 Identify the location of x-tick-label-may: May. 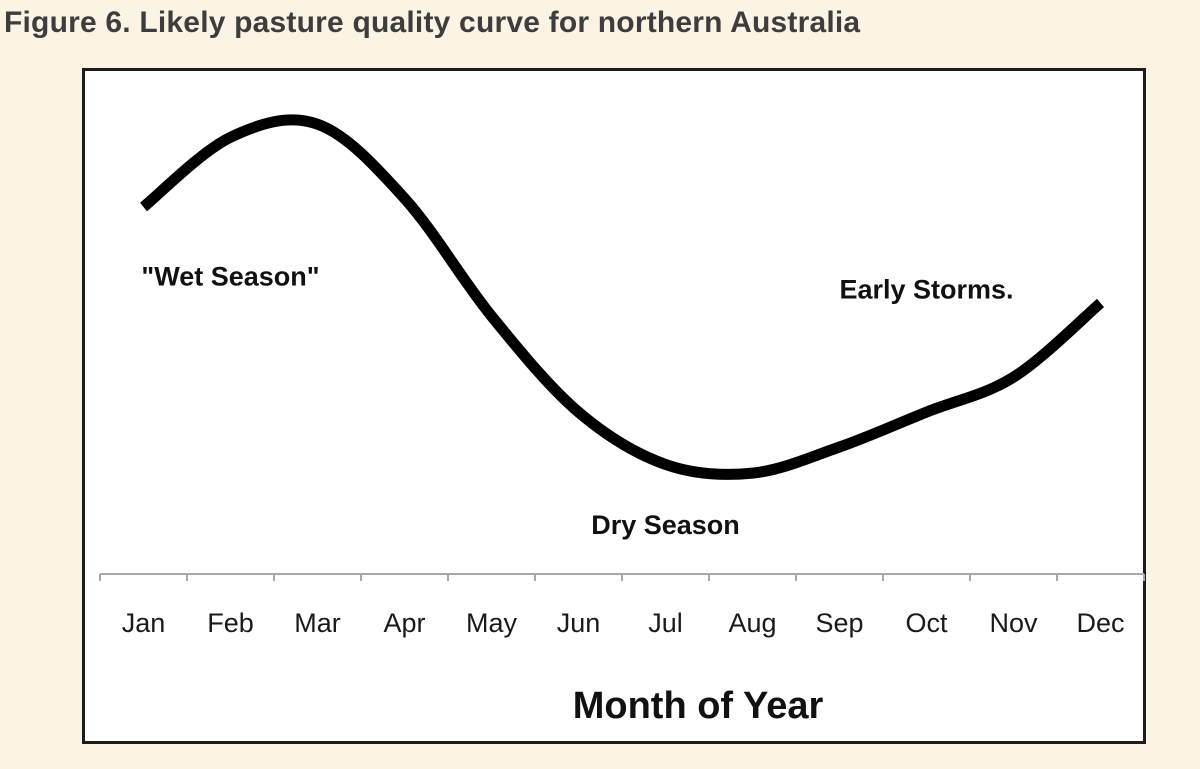
(492, 623).